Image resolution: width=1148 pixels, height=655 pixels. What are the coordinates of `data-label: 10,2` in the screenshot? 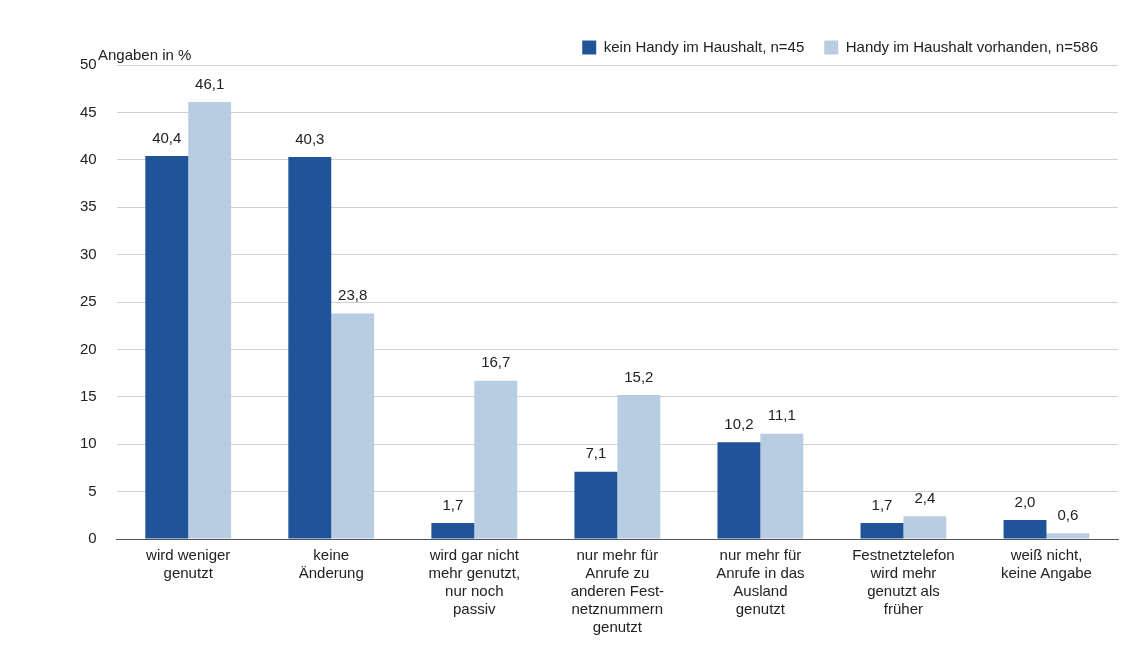 It's located at (739, 423).